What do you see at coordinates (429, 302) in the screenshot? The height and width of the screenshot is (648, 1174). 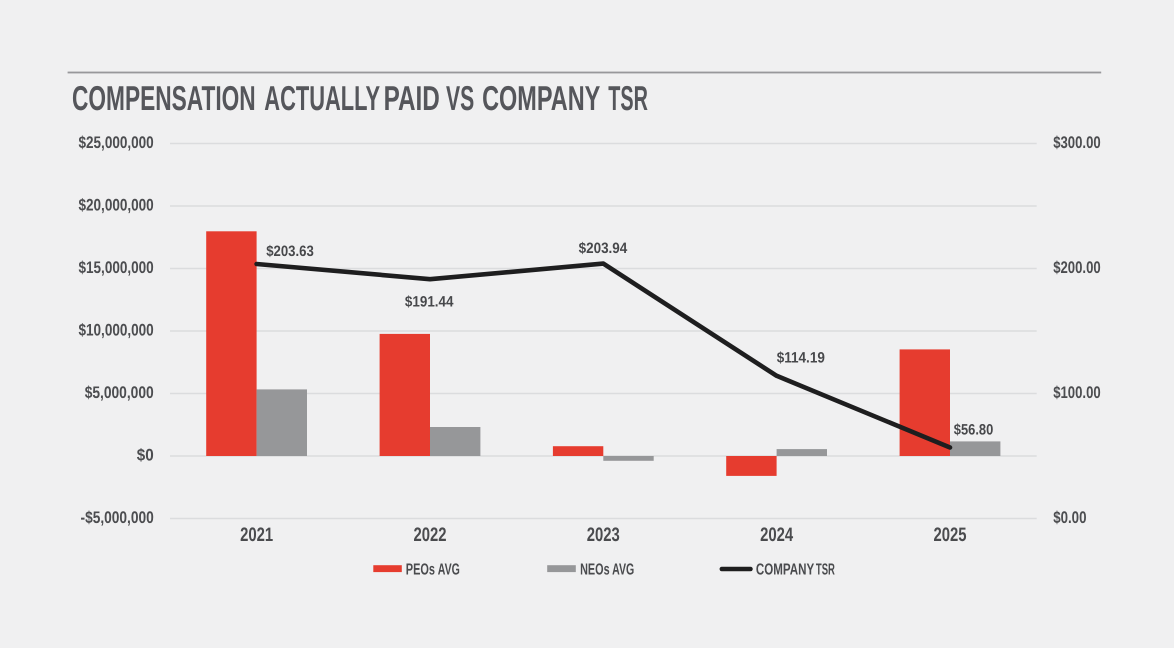 I see `svg-text: $191.44` at bounding box center [429, 302].